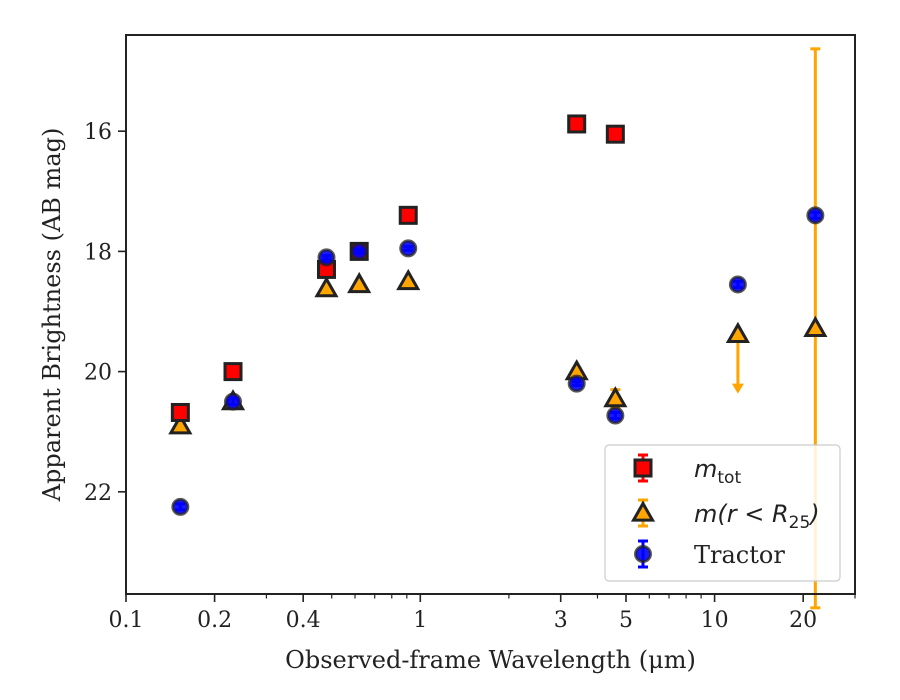 Image resolution: width=900 pixels, height=700 pixels. I want to click on legend-label: mtot, so click(717, 471).